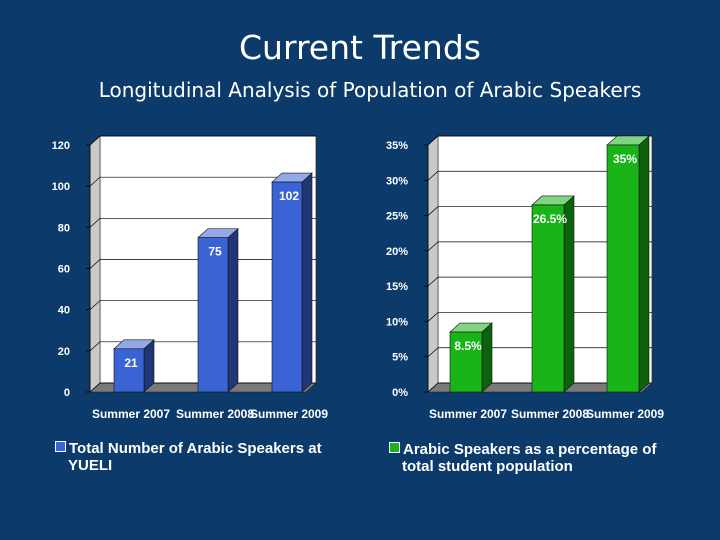 The height and width of the screenshot is (540, 720). I want to click on data-label: 26.5%, so click(550, 219).